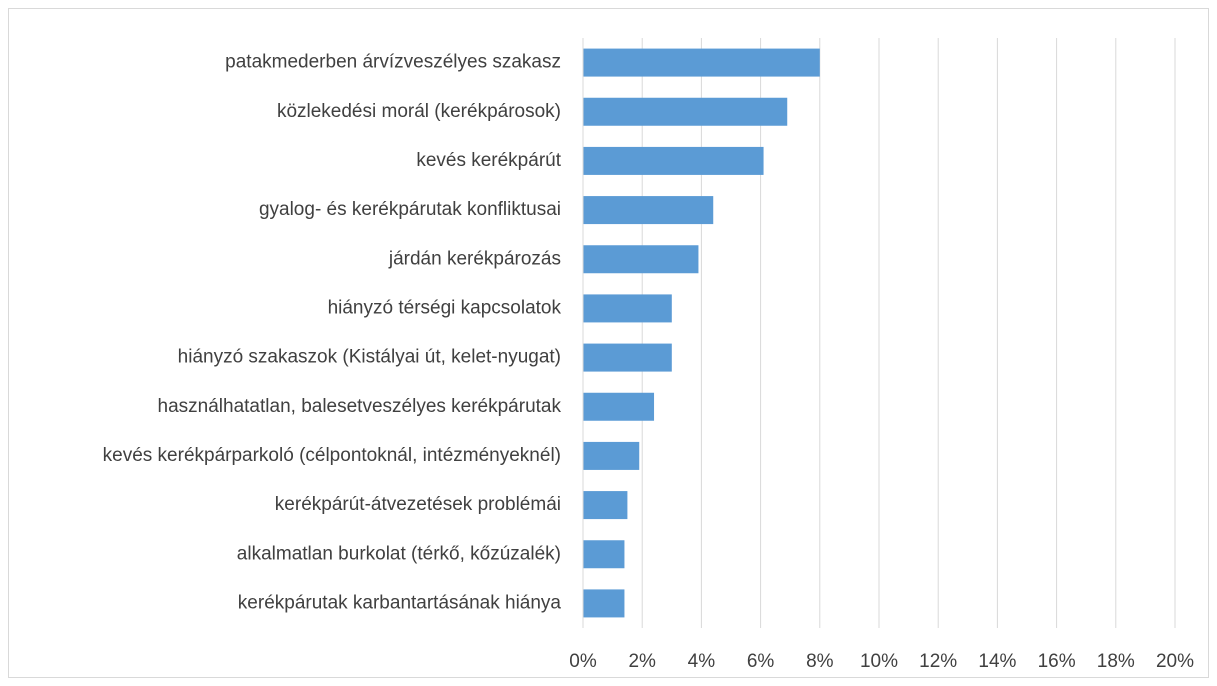 This screenshot has height=686, width=1217. What do you see at coordinates (1057, 661) in the screenshot?
I see `x-tick-label: 16%` at bounding box center [1057, 661].